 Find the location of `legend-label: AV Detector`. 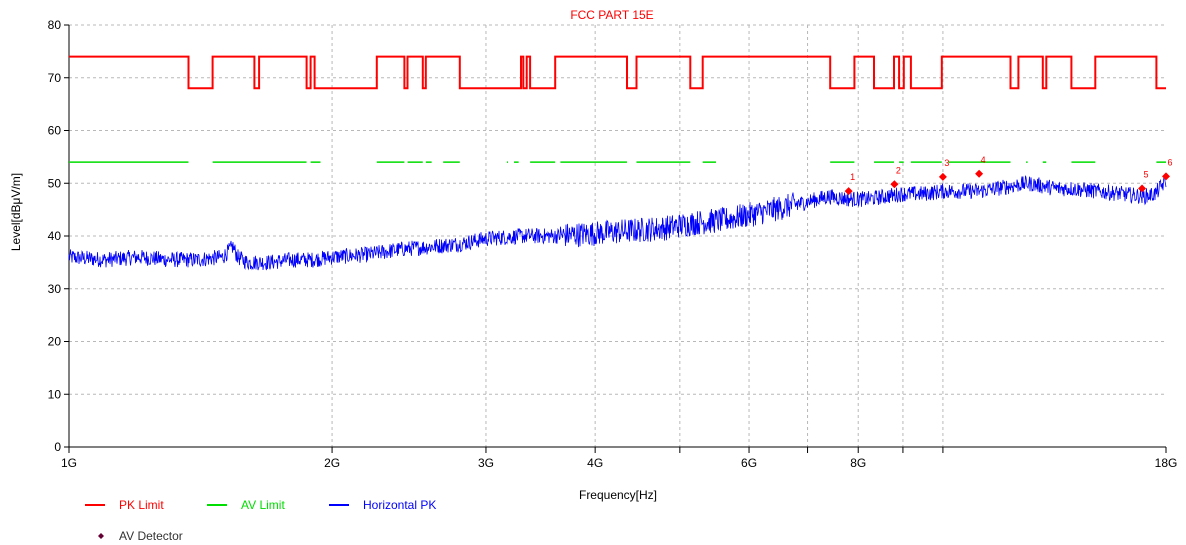

legend-label: AV Detector is located at coordinates (151, 536).